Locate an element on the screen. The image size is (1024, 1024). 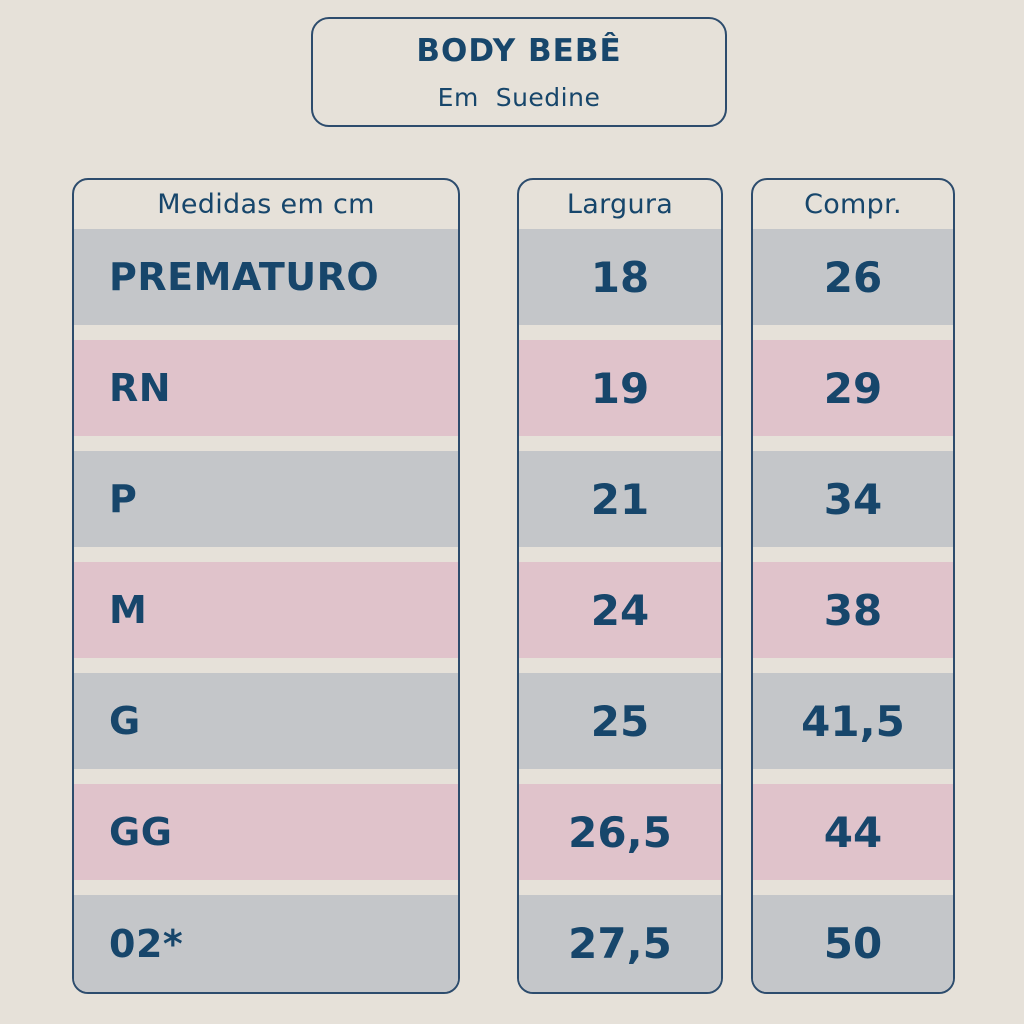
page-title: BODY BEBÊ is located at coordinates (519, 50).